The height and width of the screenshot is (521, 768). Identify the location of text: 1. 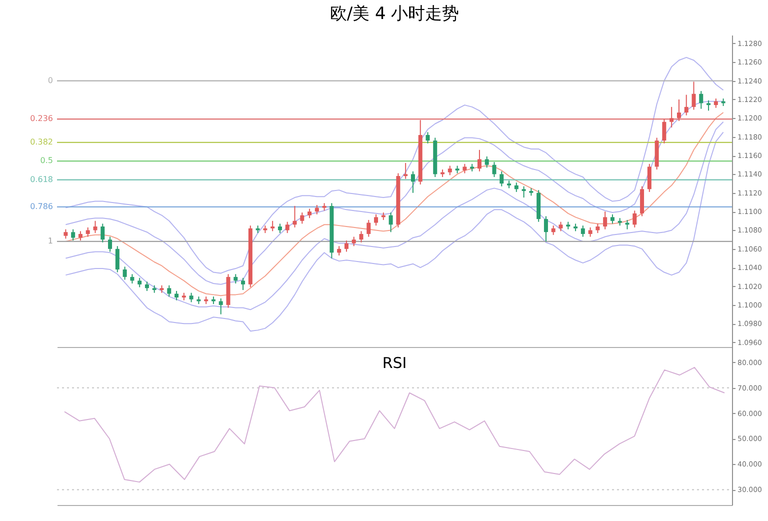
(50, 241).